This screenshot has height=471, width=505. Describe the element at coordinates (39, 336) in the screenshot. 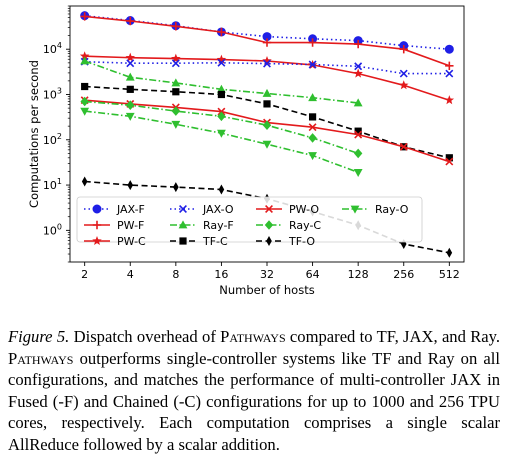

I see `caption-figure-label: Figure 5.` at that location.